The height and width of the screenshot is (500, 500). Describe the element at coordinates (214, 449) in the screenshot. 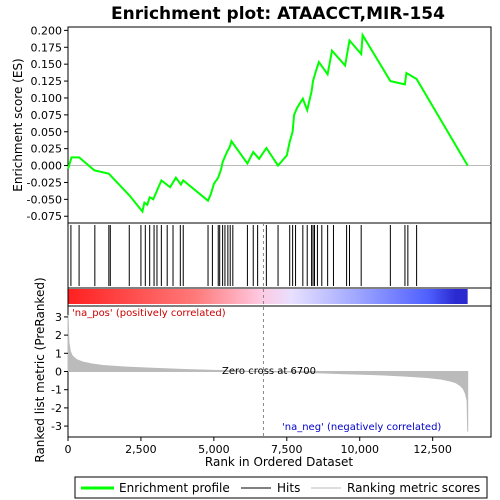

I see `x-tick-label: 5,000` at that location.